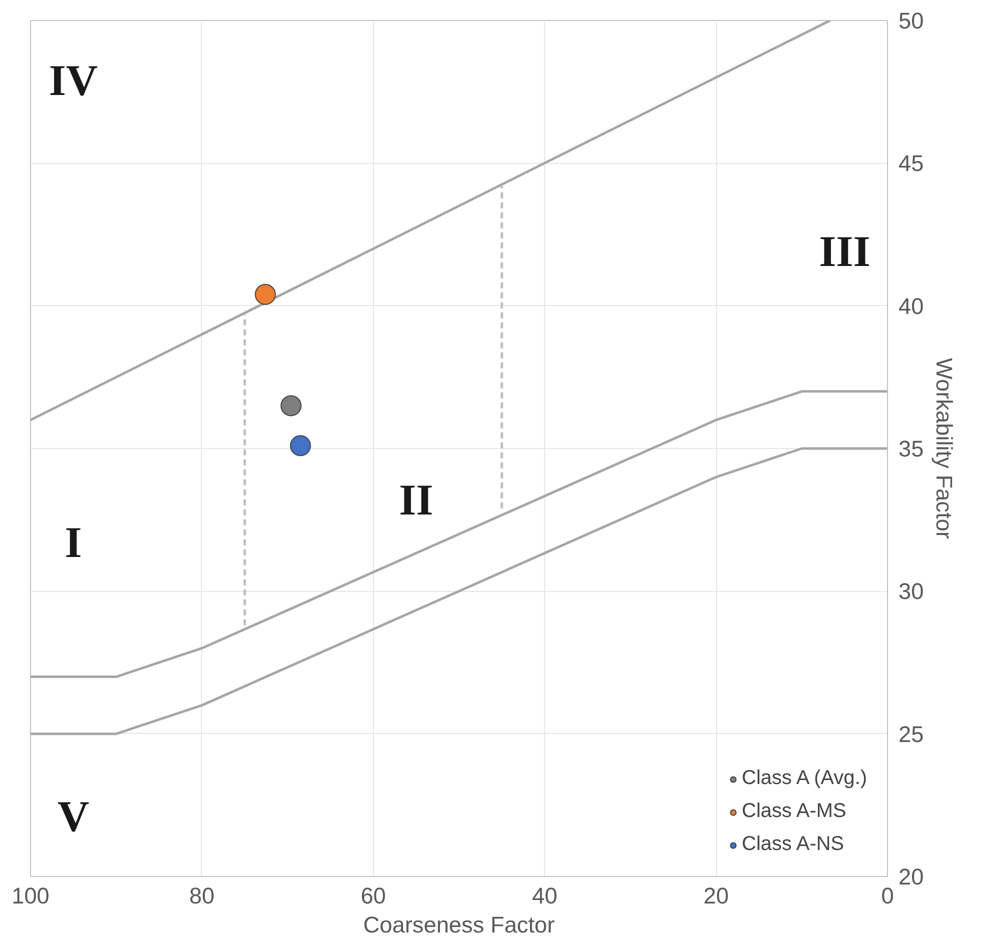  What do you see at coordinates (73, 817) in the screenshot?
I see `annotation: V` at bounding box center [73, 817].